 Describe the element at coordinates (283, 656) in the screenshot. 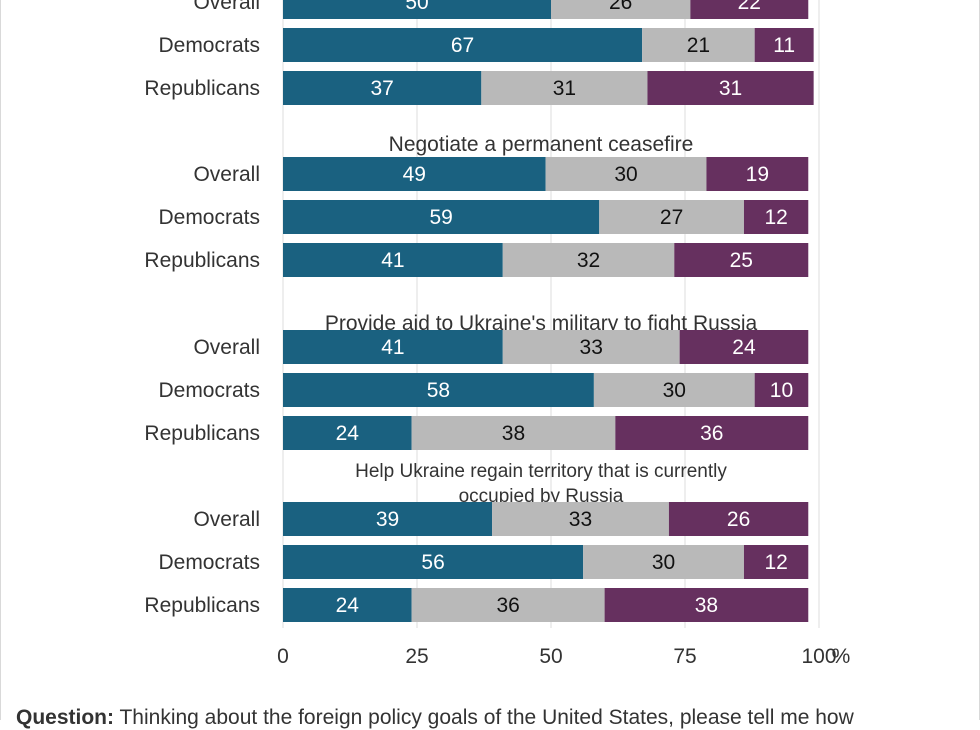

I see `x-tick-label: 0` at that location.